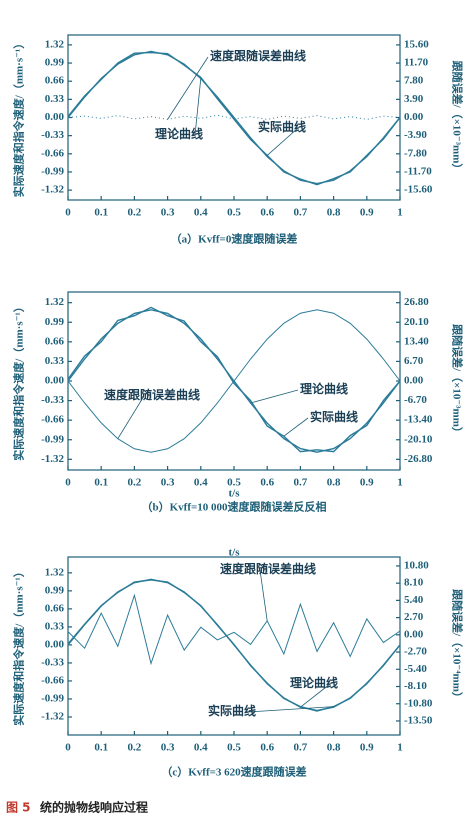  I want to click on y2-tick-label: -15.60, so click(418, 190).